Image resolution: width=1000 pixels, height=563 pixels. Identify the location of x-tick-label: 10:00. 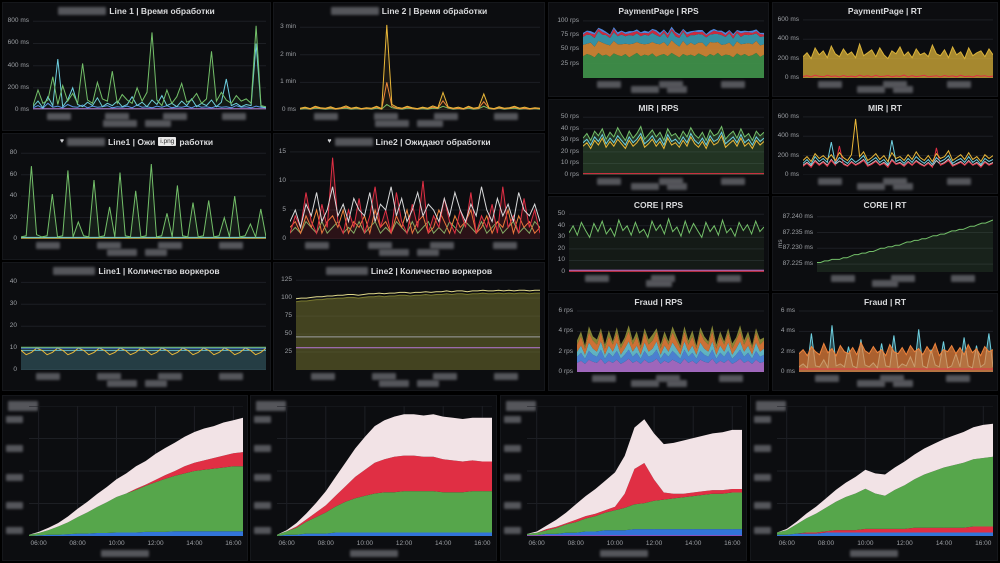
(615, 543).